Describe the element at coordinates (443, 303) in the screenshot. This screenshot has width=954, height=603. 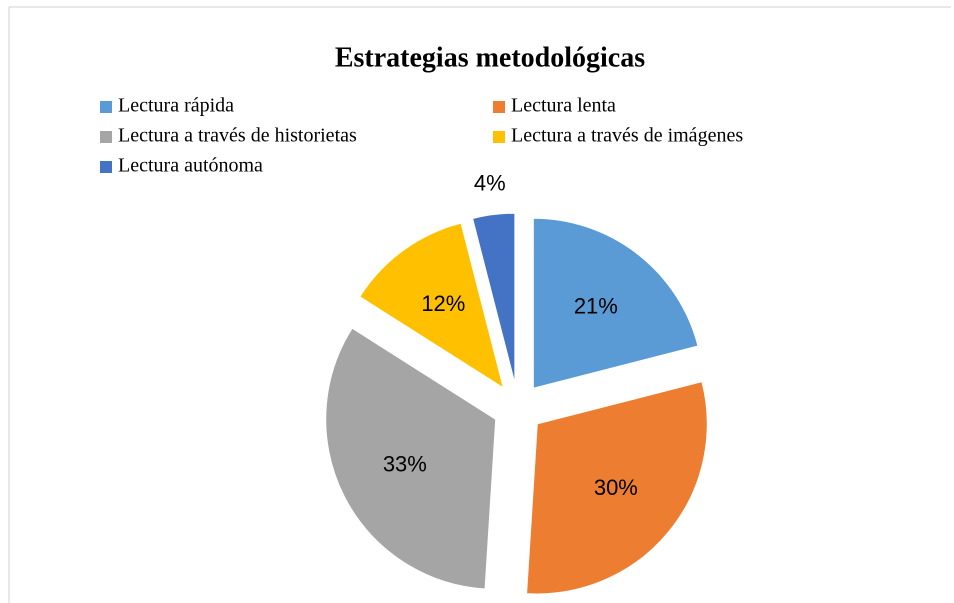
I see `data-label: 12%` at that location.